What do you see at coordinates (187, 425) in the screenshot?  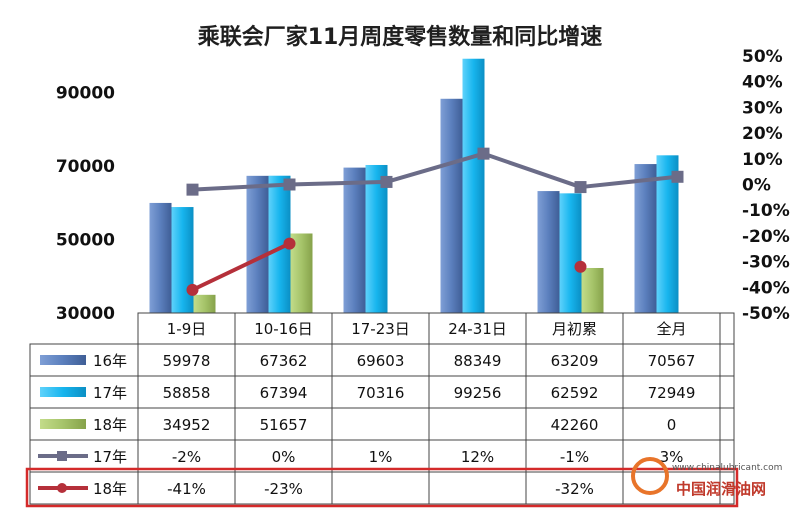 I see `data-label-2-0: 34952` at bounding box center [187, 425].